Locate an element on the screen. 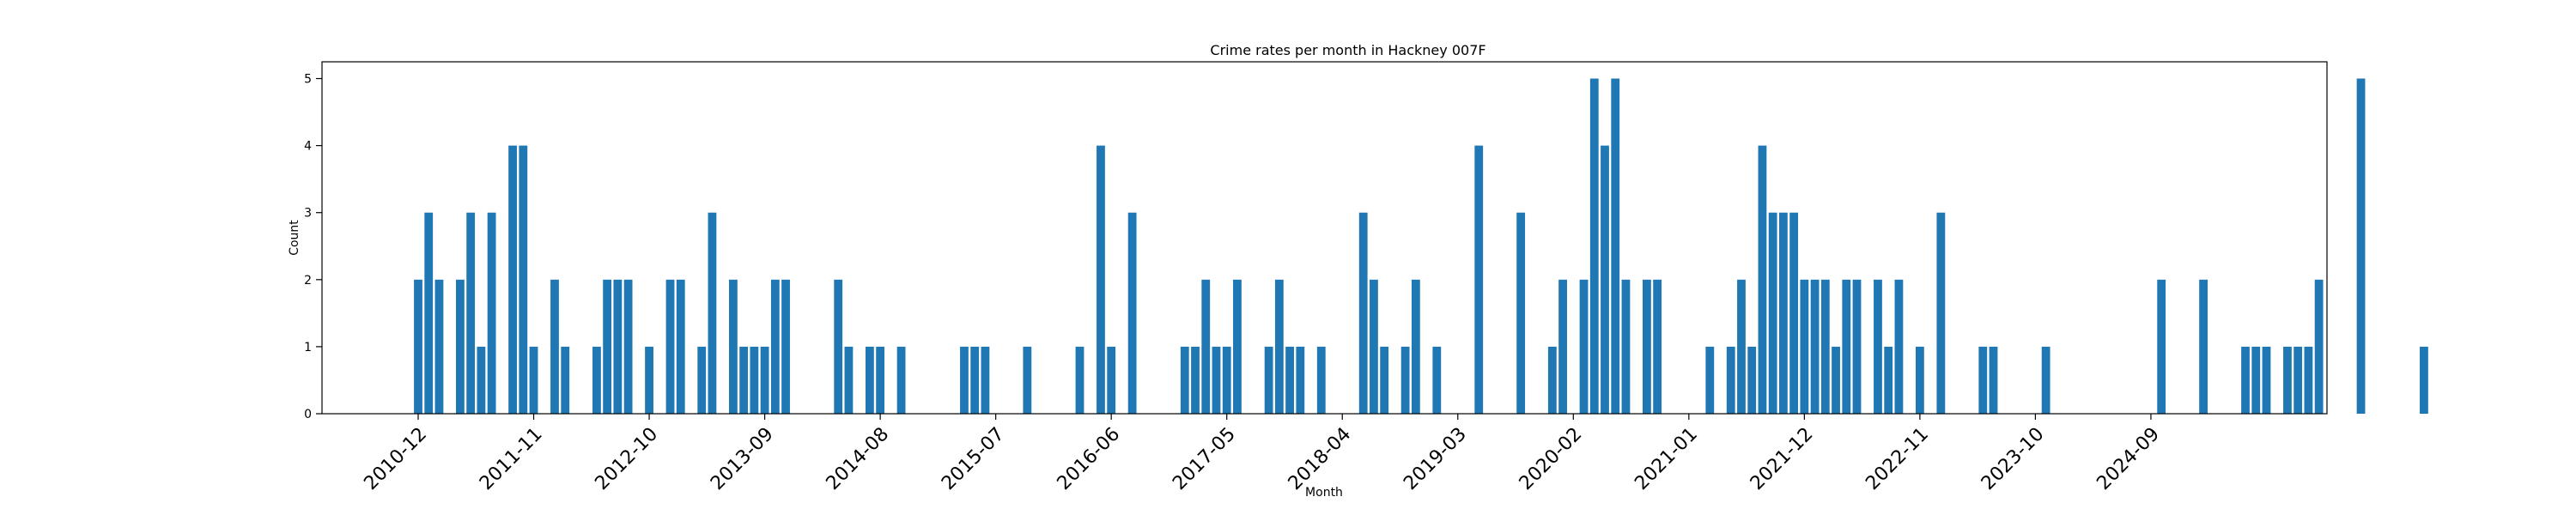 Image resolution: width=2576 pixels, height=515 pixels. x-tick-label: 2016-06 is located at coordinates (1089, 458).